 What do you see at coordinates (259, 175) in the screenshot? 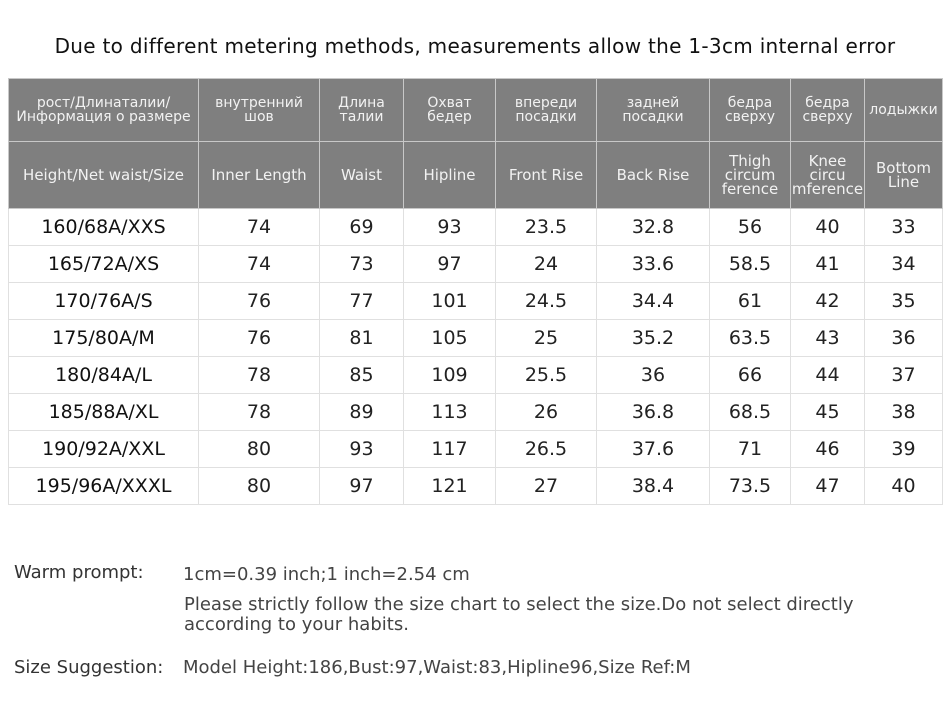
I see `header-en-inner-length: Inner Length` at bounding box center [259, 175].